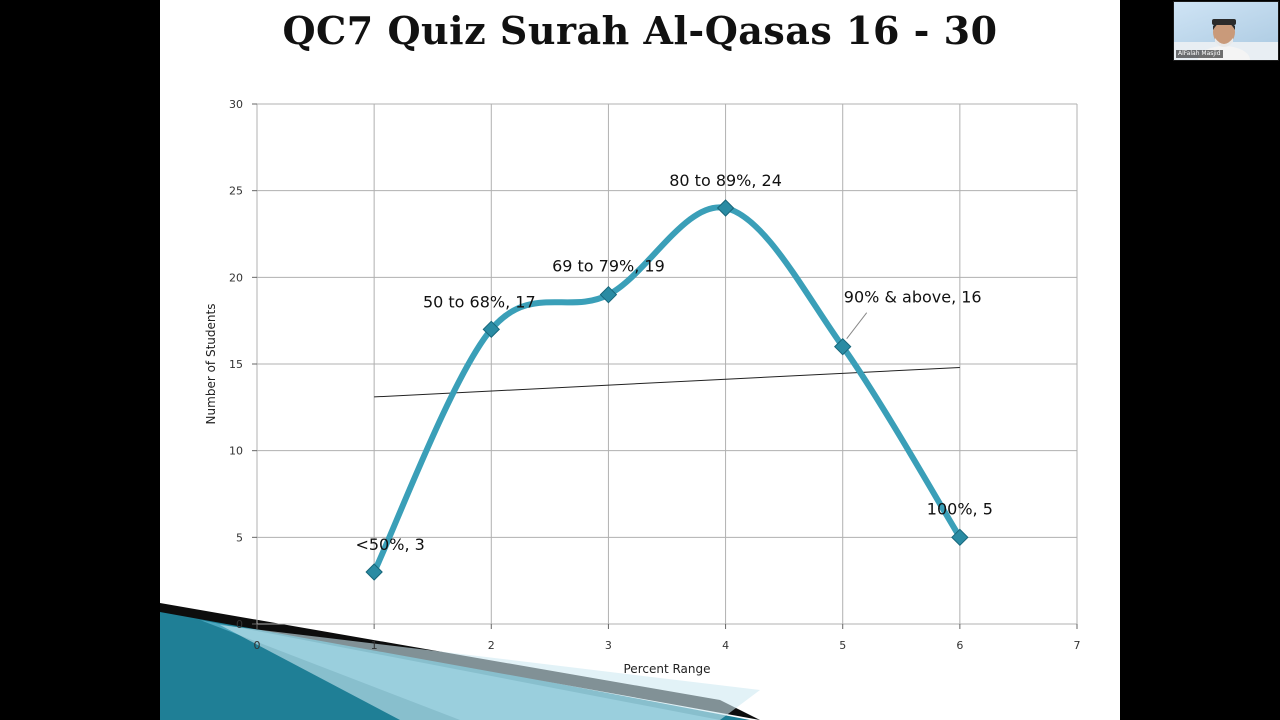  What do you see at coordinates (236, 277) in the screenshot?
I see `y-tick-label: 20` at bounding box center [236, 277].